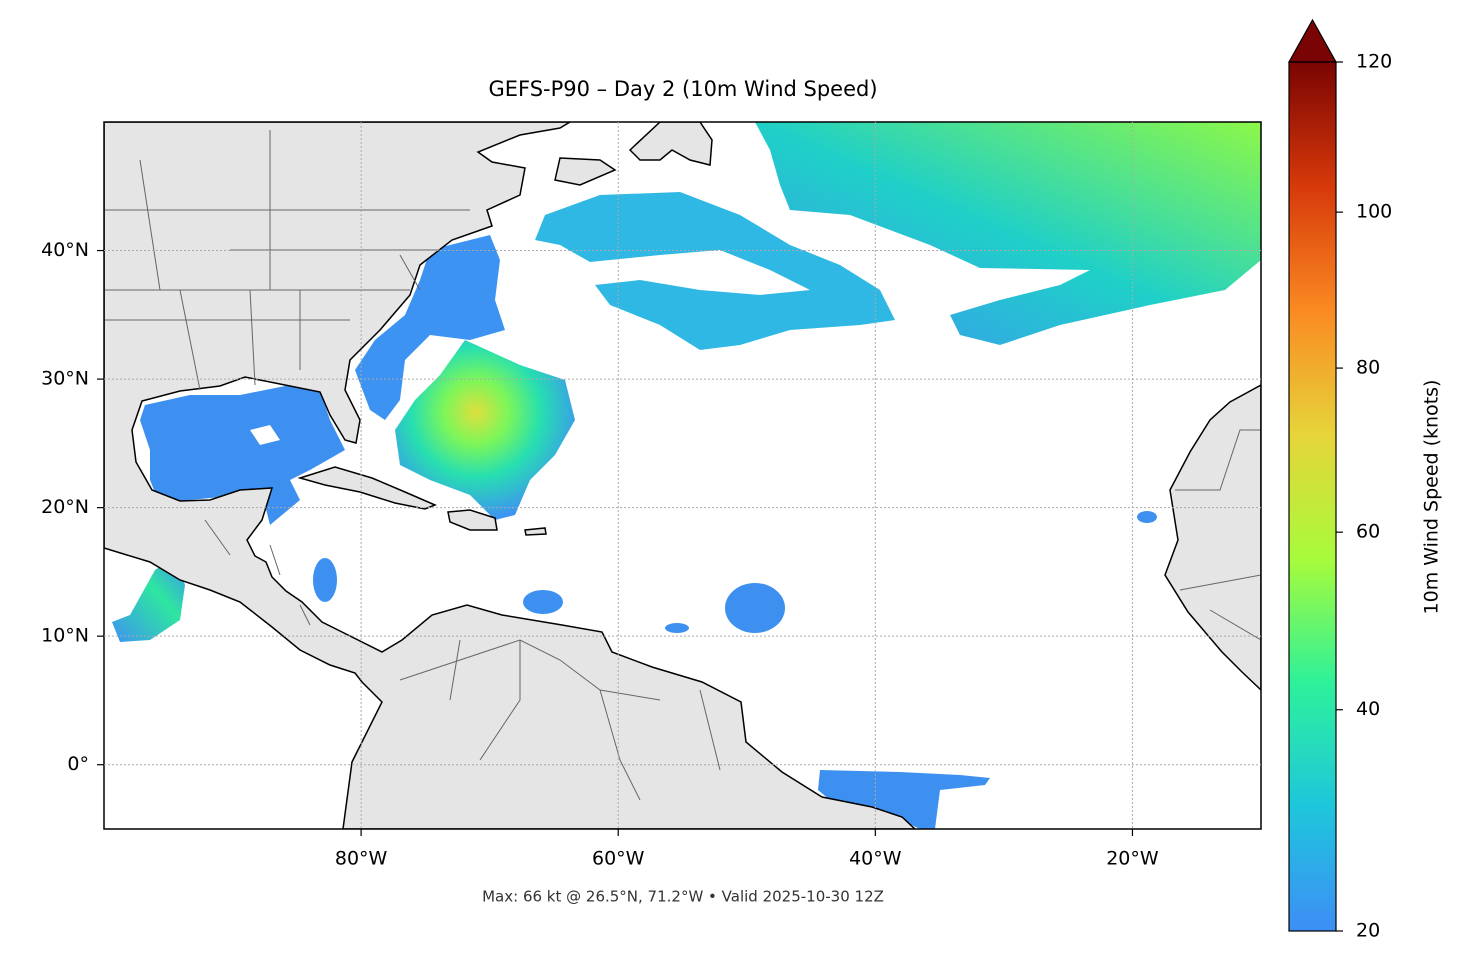 The height and width of the screenshot is (973, 1466). Describe the element at coordinates (1368, 931) in the screenshot. I see `colorbar-tick-label: 20` at that location.